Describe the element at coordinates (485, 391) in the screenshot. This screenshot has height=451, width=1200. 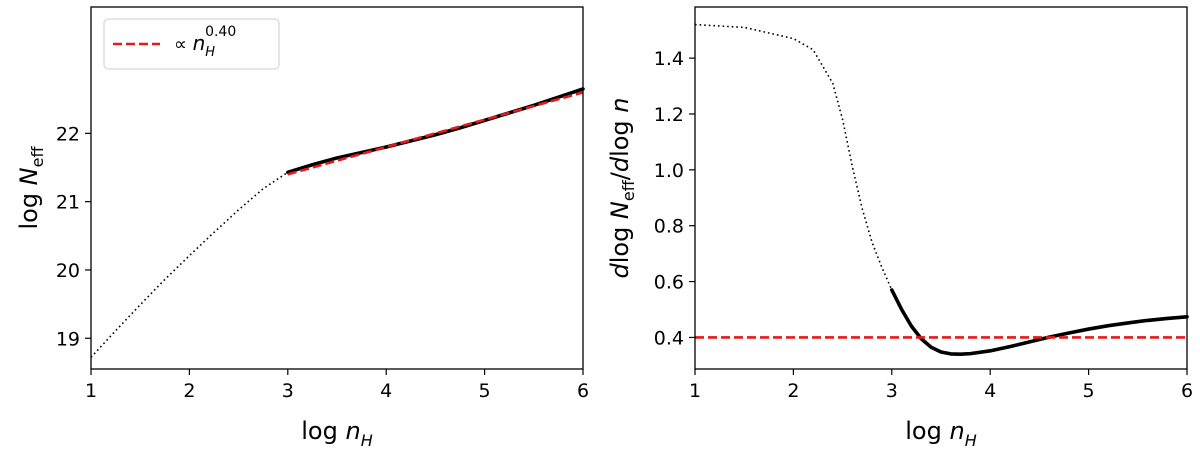
I see `left-x-tick-label: 5` at that location.